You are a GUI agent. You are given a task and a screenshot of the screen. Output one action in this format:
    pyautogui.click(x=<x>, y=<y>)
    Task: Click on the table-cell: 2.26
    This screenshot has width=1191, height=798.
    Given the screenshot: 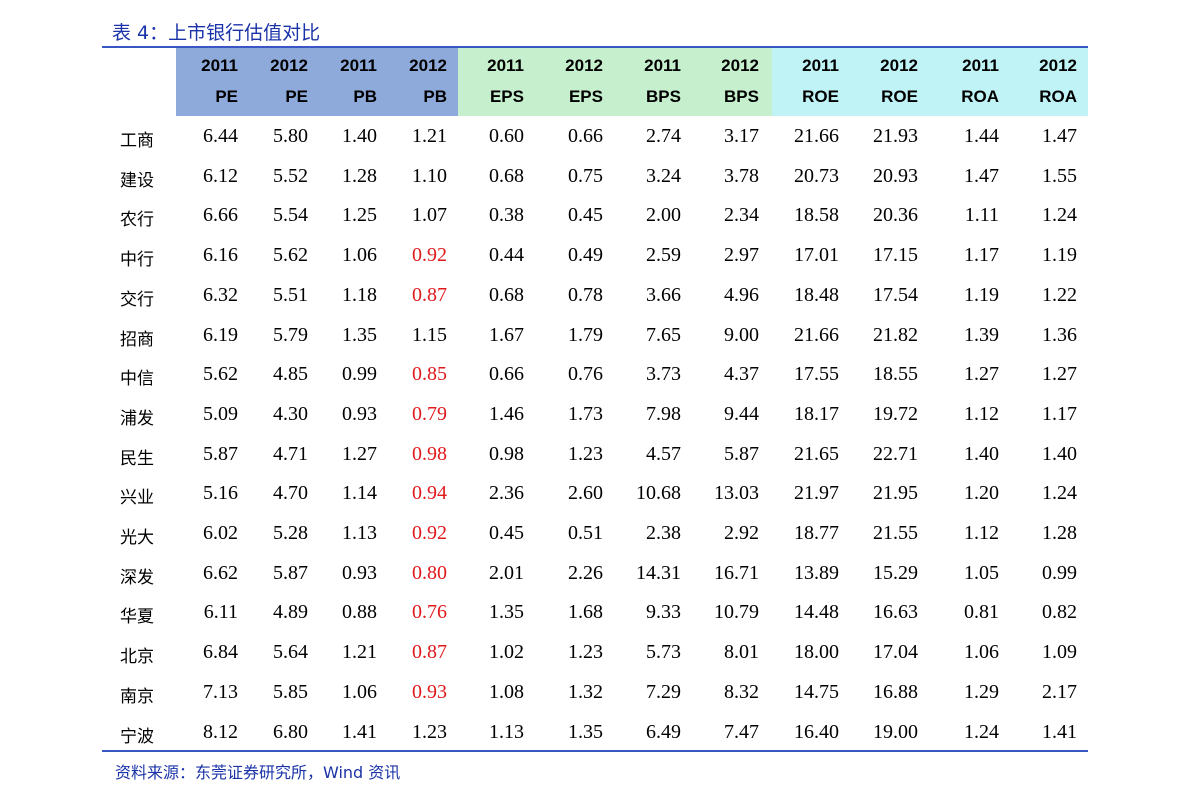 What is the action you would take?
    pyautogui.click(x=585, y=572)
    